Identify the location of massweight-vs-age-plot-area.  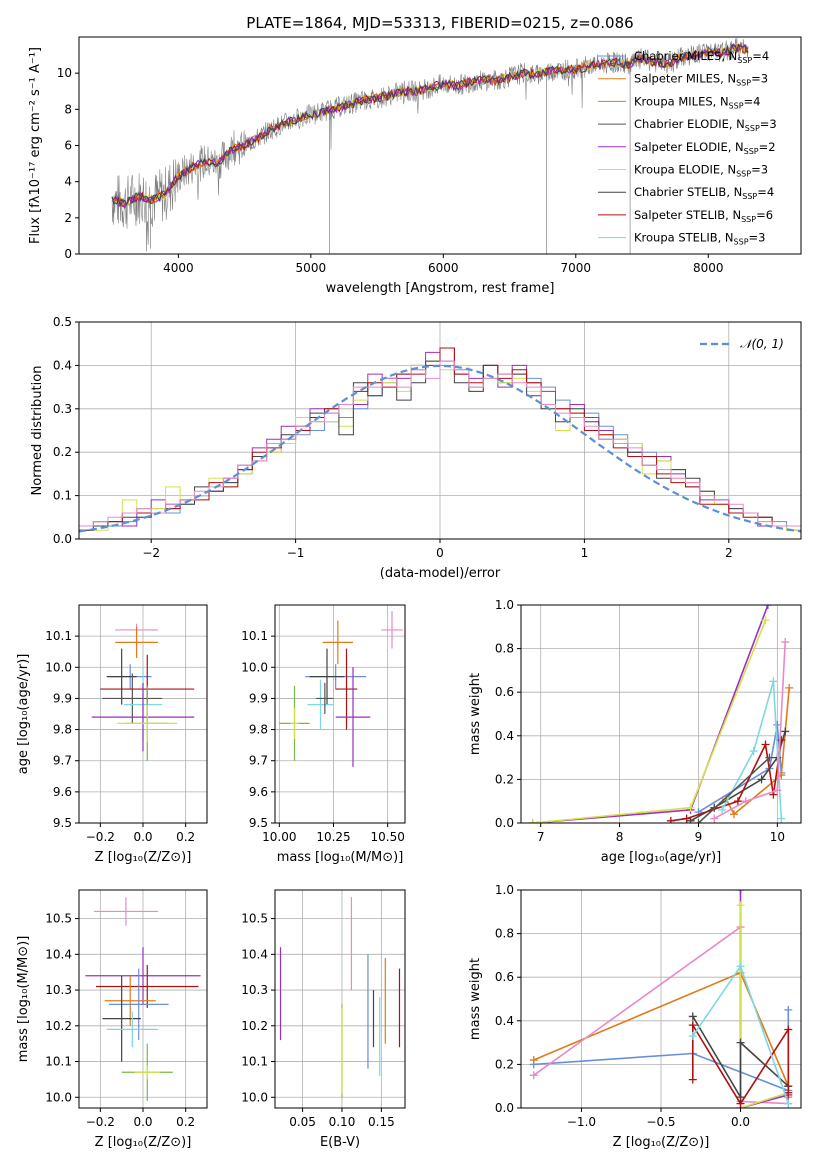
(661, 714).